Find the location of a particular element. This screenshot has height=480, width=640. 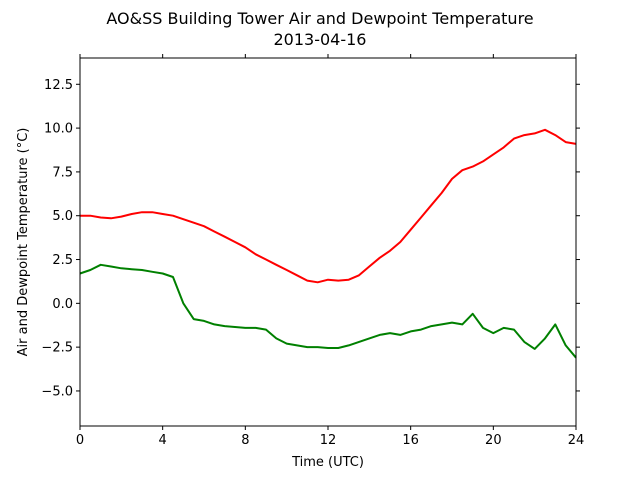

y-tick-label-2: 0.0 is located at coordinates (62, 304).